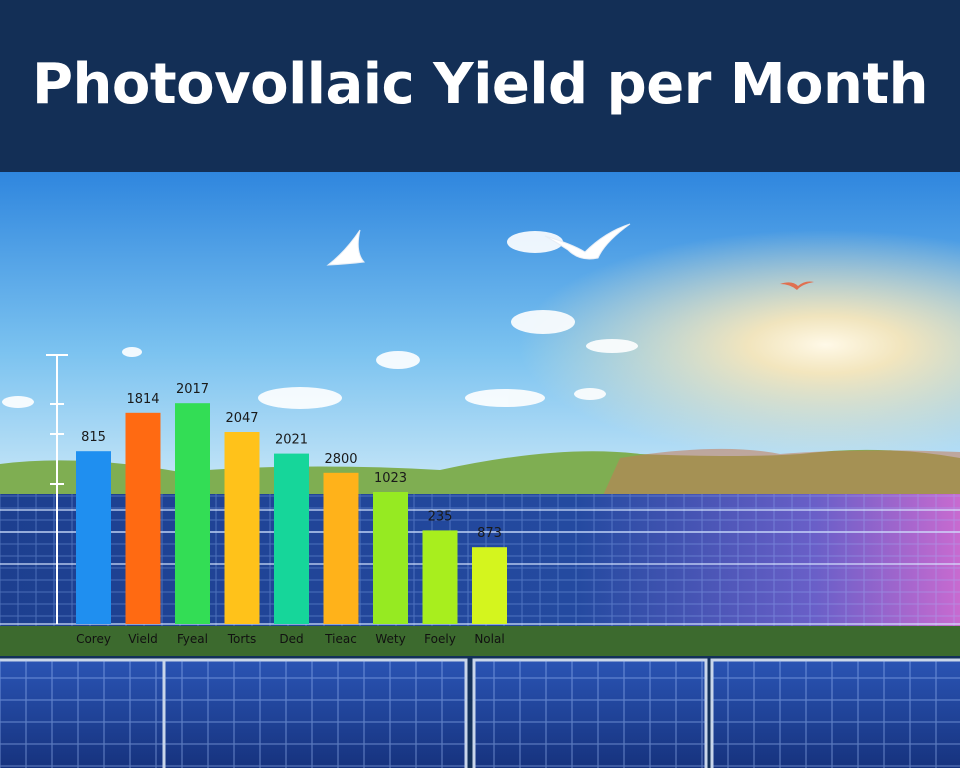 This screenshot has width=960, height=768. I want to click on value-label-8: 873, so click(489, 533).